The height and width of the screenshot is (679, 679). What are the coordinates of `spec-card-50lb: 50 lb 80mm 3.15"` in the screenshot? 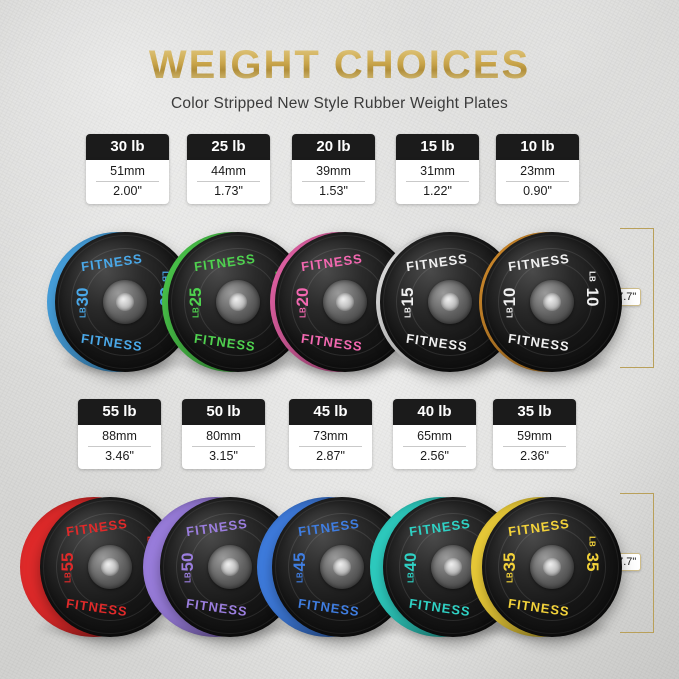 It's located at (223, 434).